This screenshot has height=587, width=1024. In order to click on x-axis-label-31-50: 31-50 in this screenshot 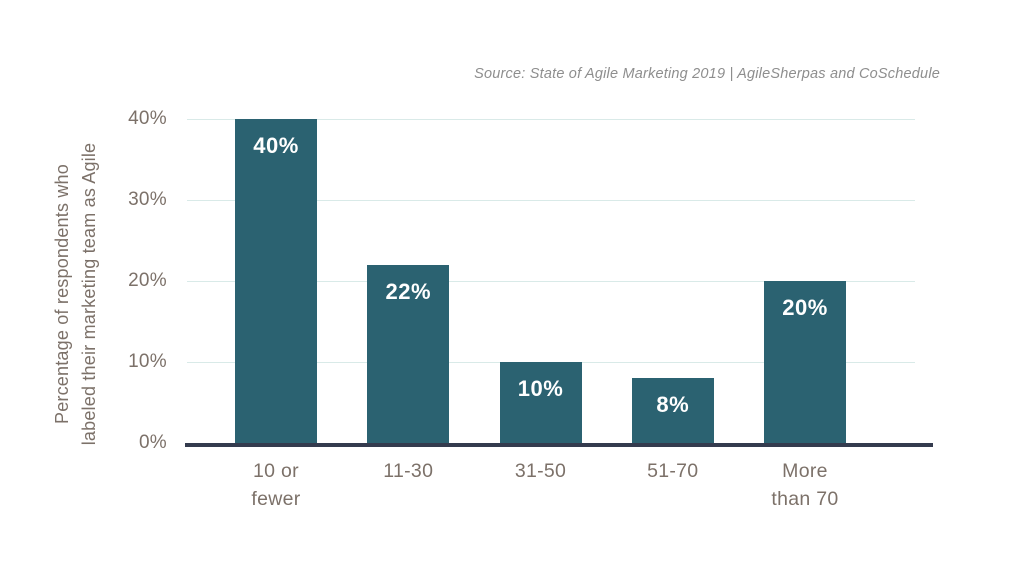, I will do `click(541, 471)`.